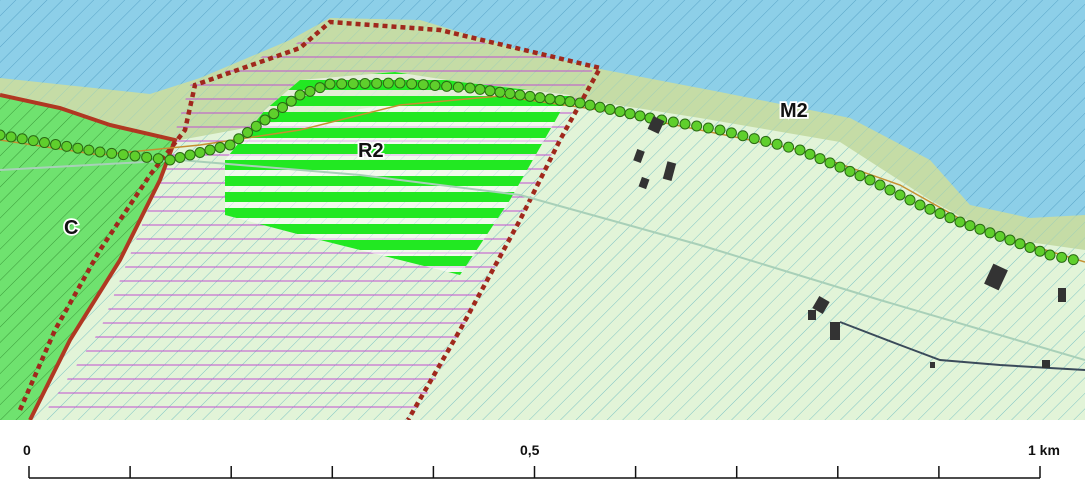  Describe the element at coordinates (27, 450) in the screenshot. I see `scale-label-start: 0` at that location.